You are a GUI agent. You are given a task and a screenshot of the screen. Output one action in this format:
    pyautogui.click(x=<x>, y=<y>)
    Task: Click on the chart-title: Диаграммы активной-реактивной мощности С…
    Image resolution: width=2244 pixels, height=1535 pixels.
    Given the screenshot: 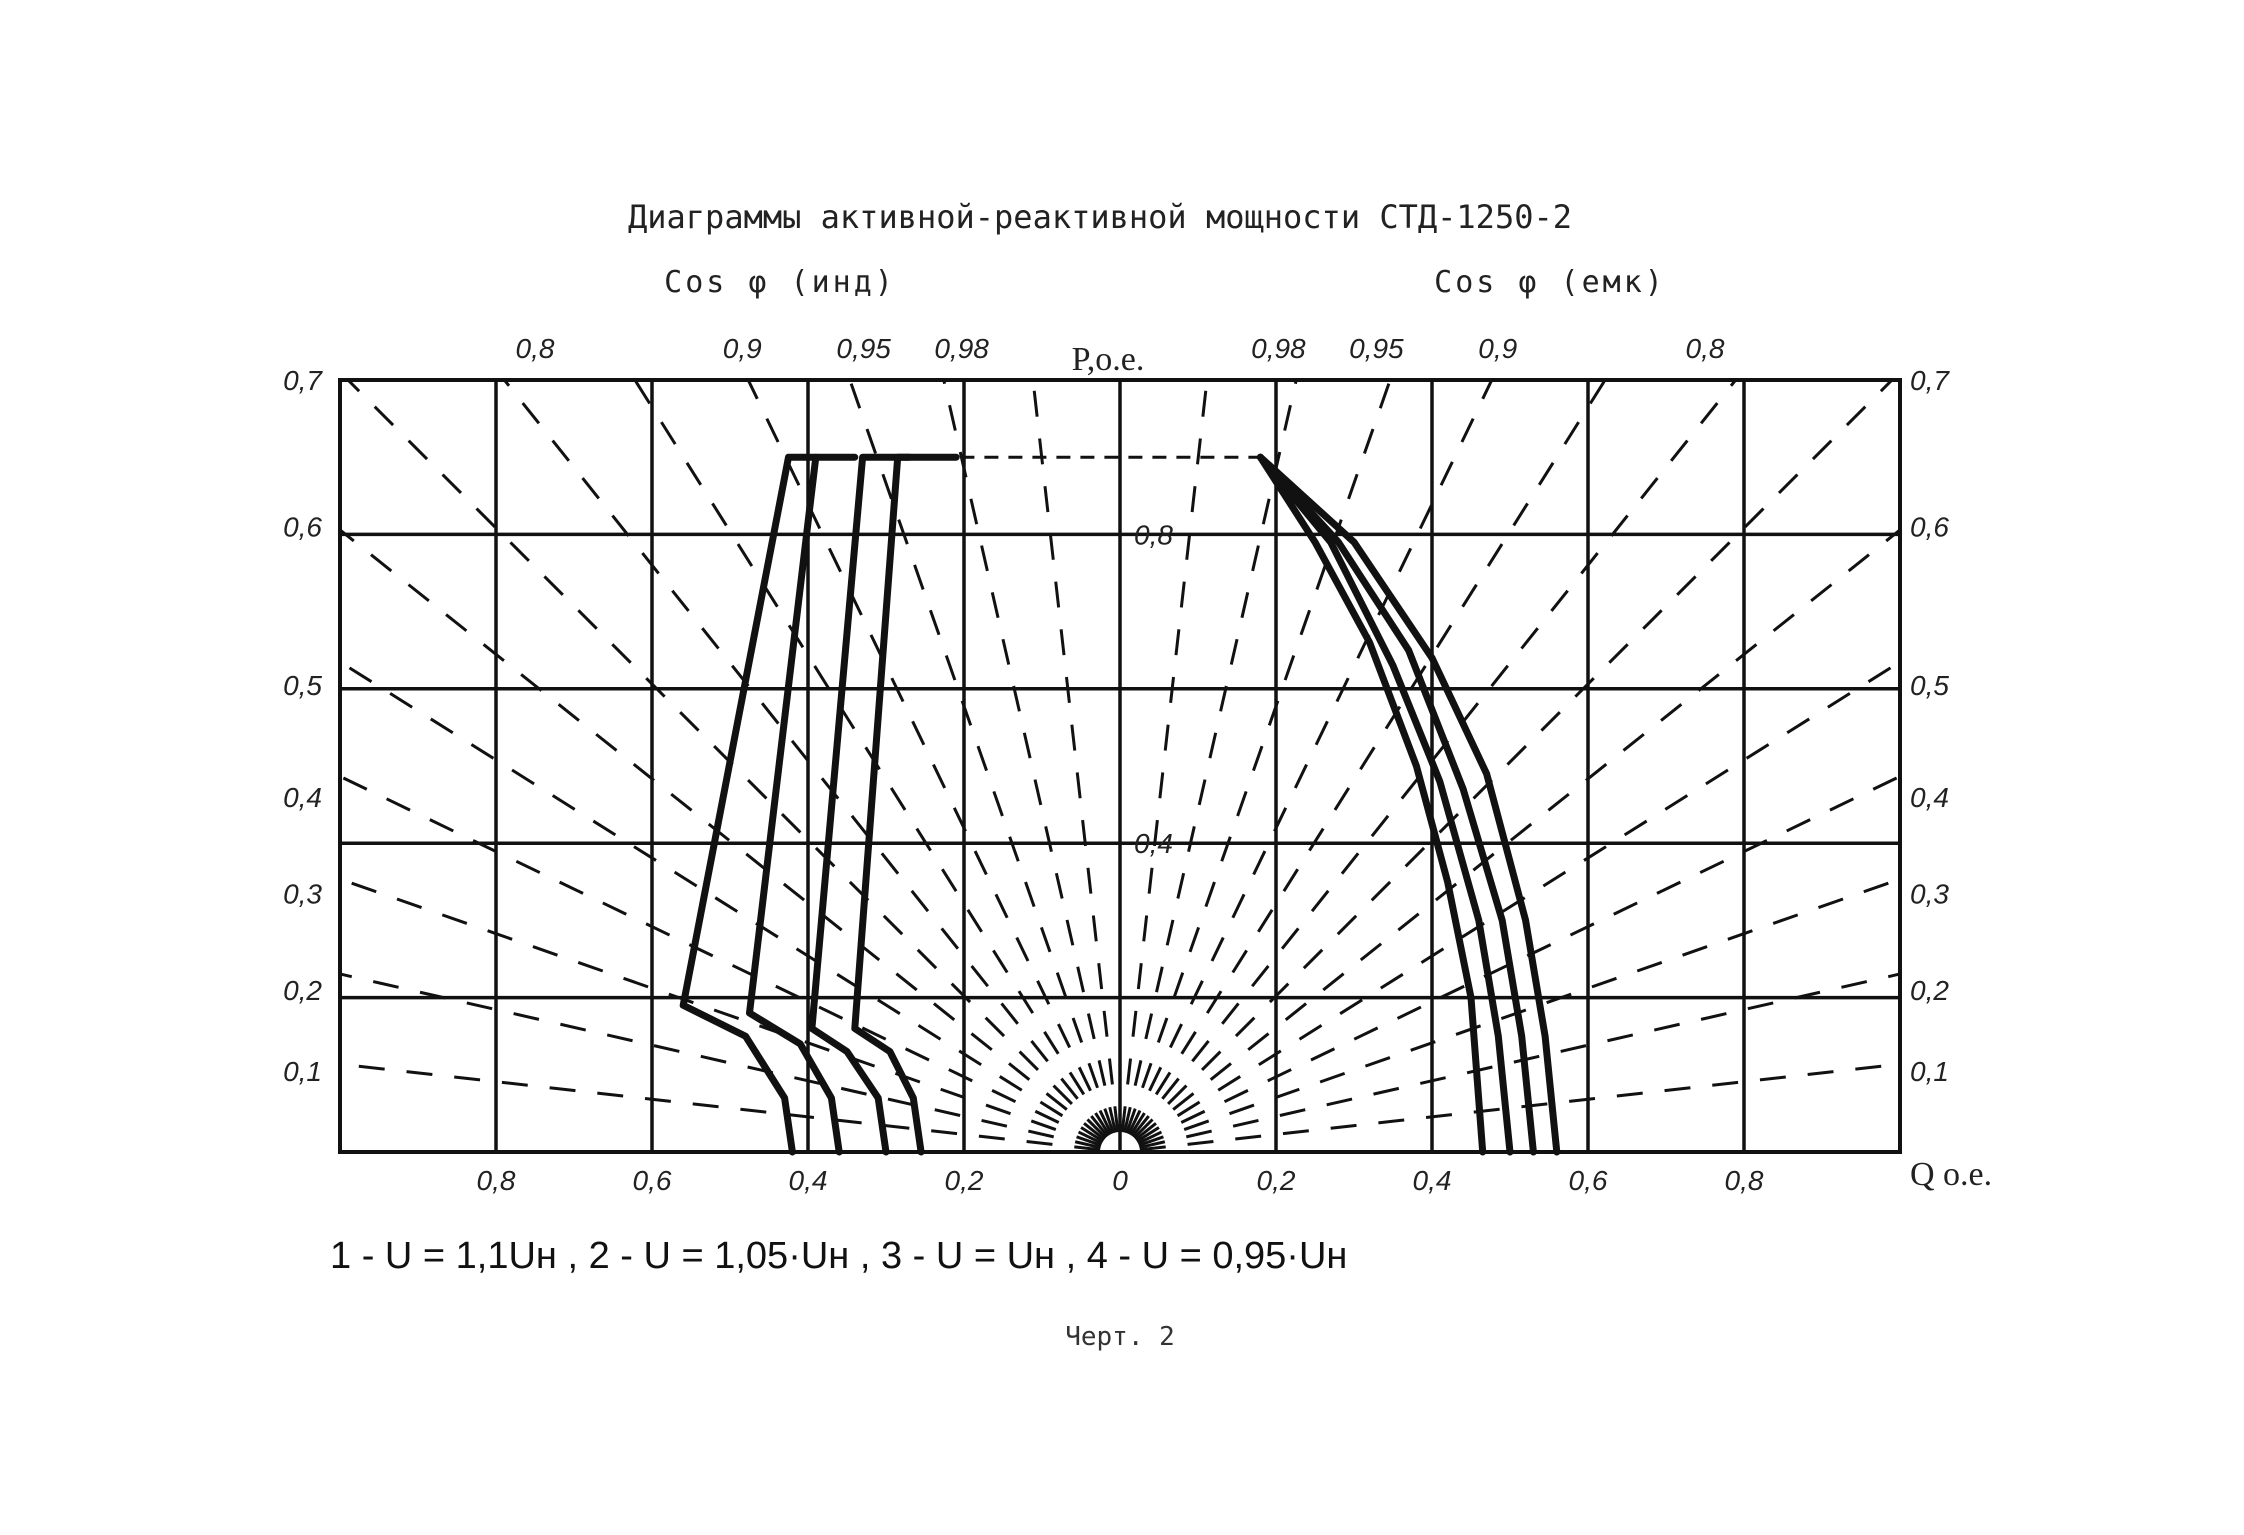 What is the action you would take?
    pyautogui.click(x=1100, y=217)
    